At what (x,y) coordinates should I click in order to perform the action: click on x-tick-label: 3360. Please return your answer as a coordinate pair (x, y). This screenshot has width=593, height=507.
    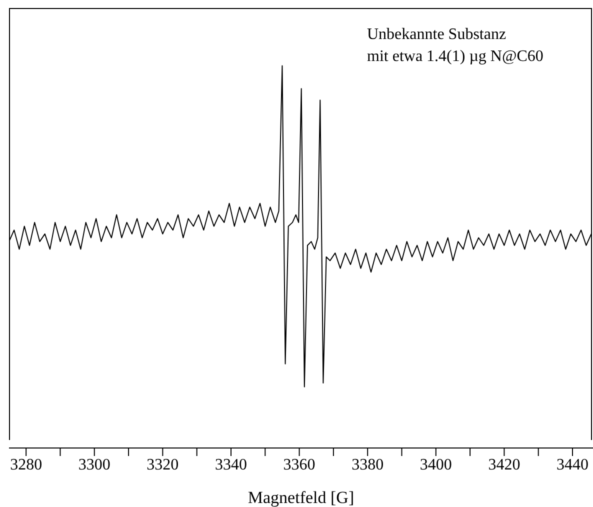
    Looking at the image, I should click on (299, 465).